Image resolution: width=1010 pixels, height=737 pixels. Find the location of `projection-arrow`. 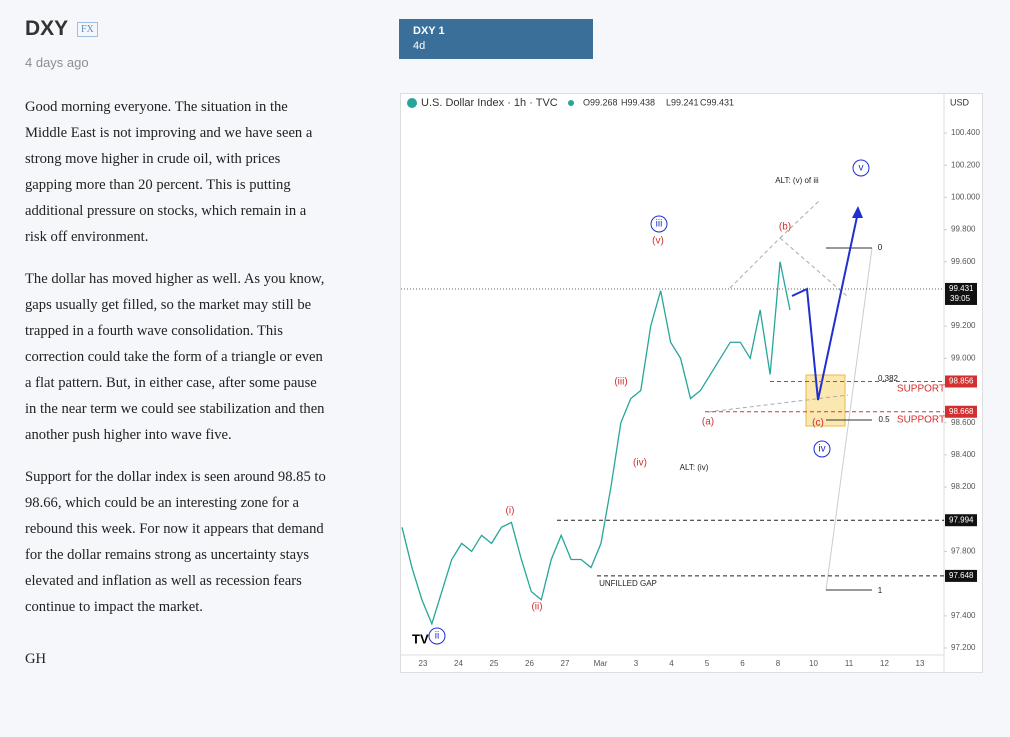

projection-arrow is located at coordinates (857, 212).